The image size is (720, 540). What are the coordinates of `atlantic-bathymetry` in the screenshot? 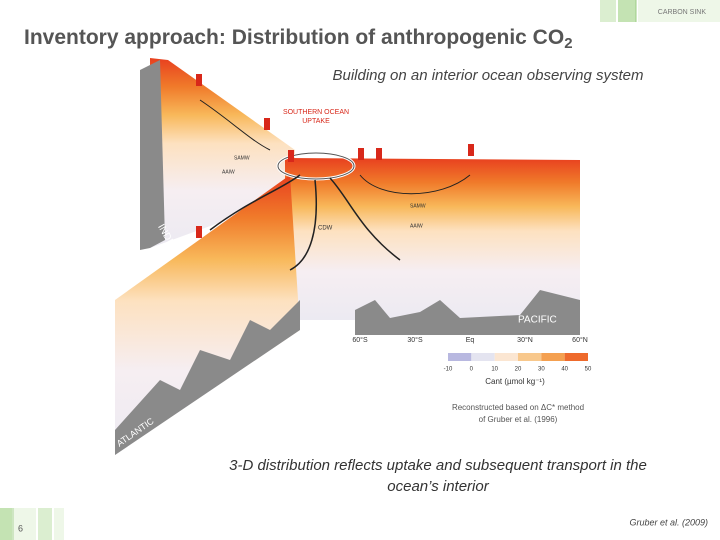 It's located at (207, 377).